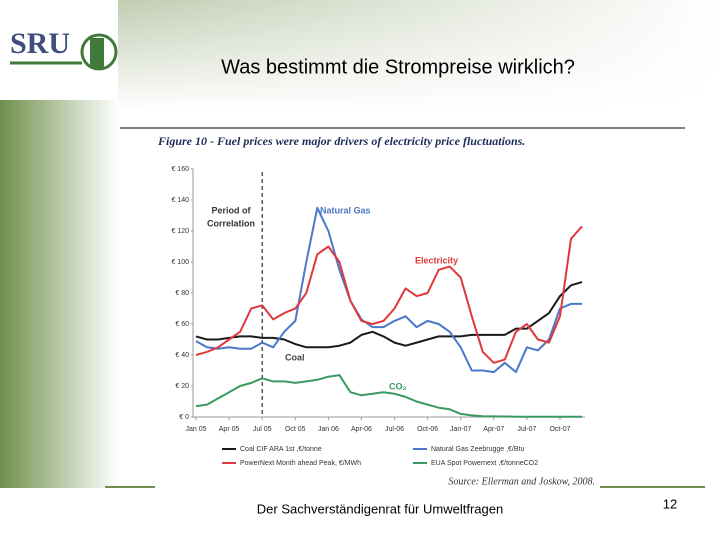  Describe the element at coordinates (180, 231) in the screenshot. I see `y-tick-label: € 120` at that location.